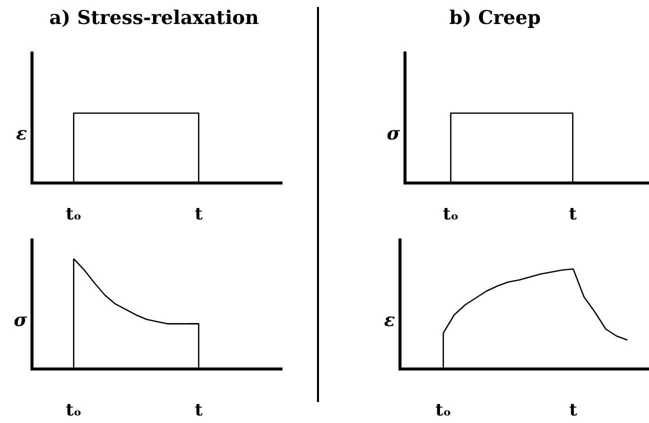 The image size is (649, 423). I want to click on chart-title: a) Stress-relaxation, so click(154, 17).